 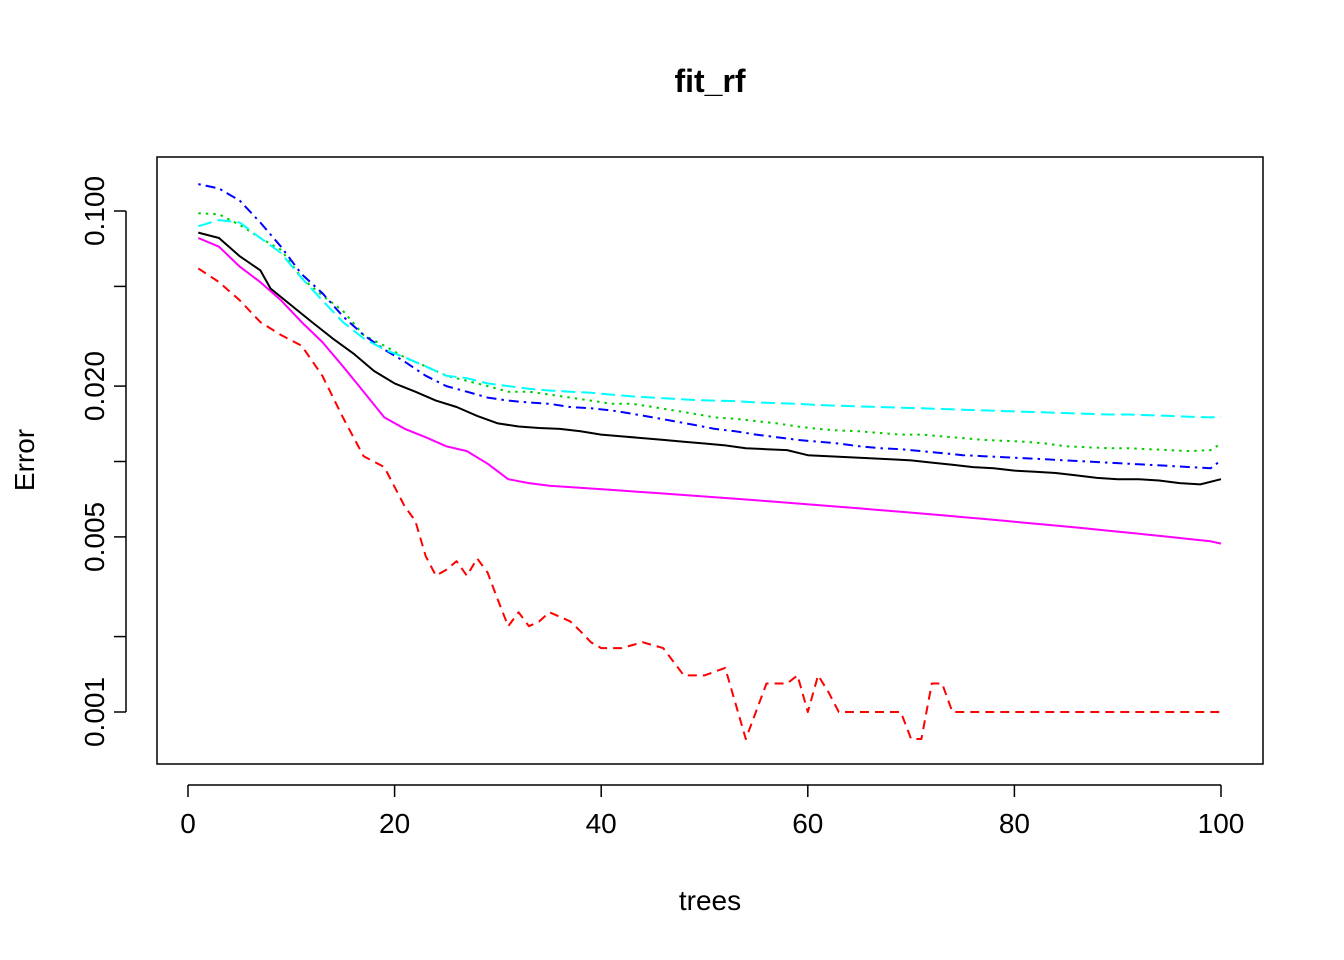 What do you see at coordinates (601, 823) in the screenshot?
I see `x-tick-label: 40` at bounding box center [601, 823].